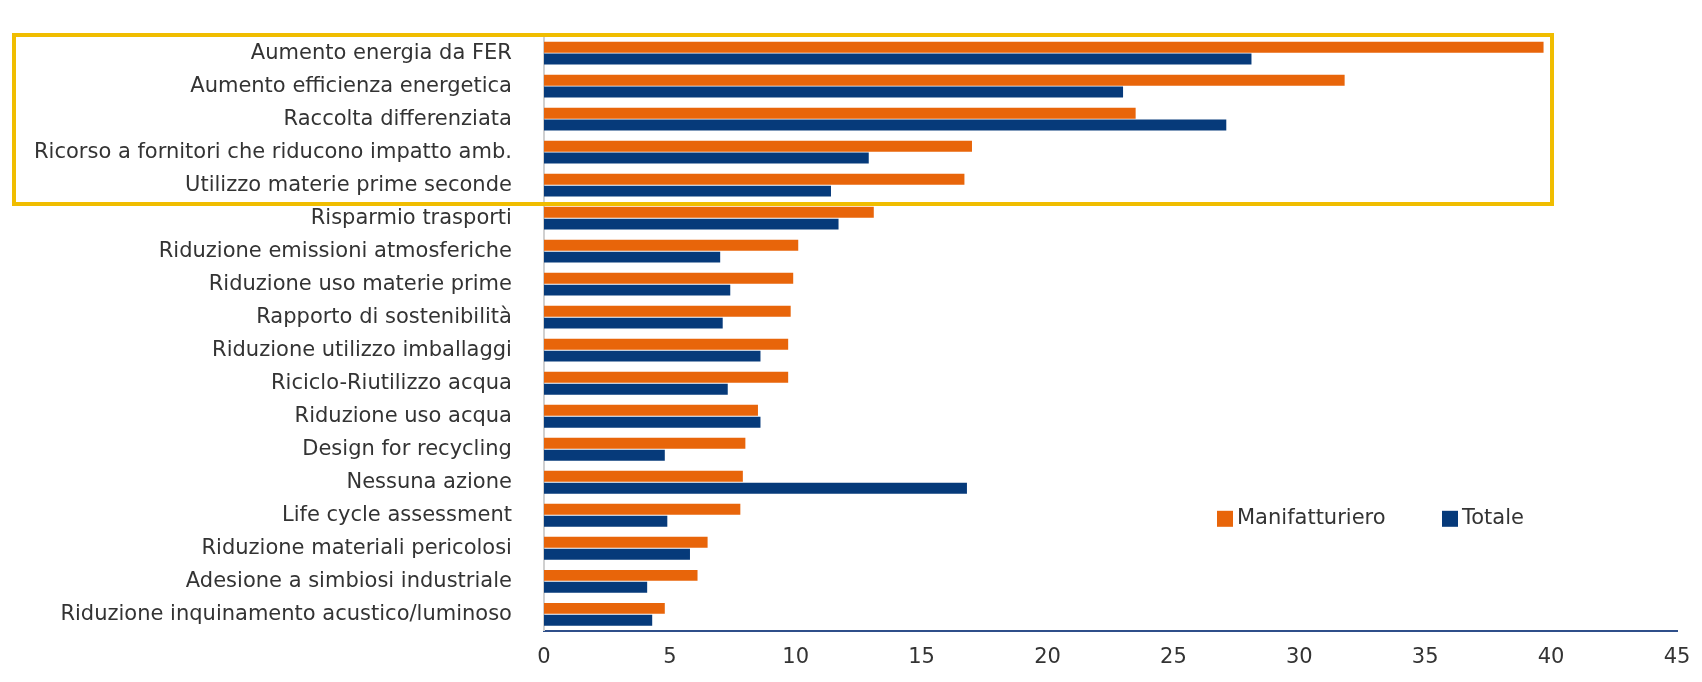  What do you see at coordinates (396, 513) in the screenshot?
I see `y-tick-label: Life cycle assessment` at bounding box center [396, 513].